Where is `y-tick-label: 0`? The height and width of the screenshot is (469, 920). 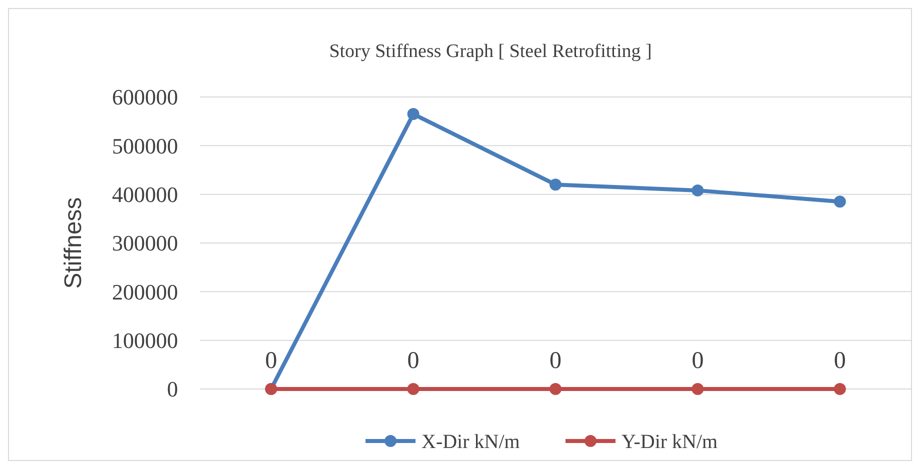 y-tick-label: 0 is located at coordinates (172, 389).